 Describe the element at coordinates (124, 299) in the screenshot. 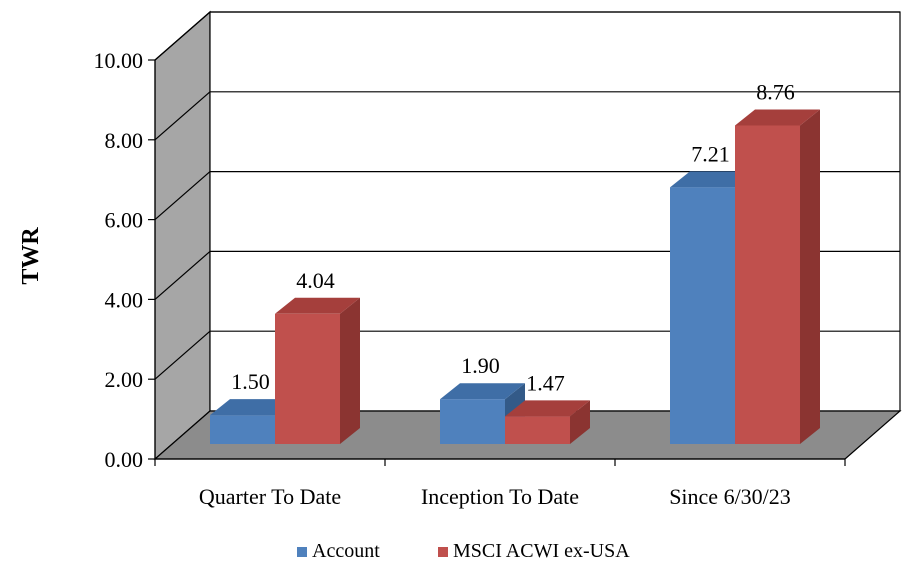

I see `y-tick-label: 4.00` at that location.